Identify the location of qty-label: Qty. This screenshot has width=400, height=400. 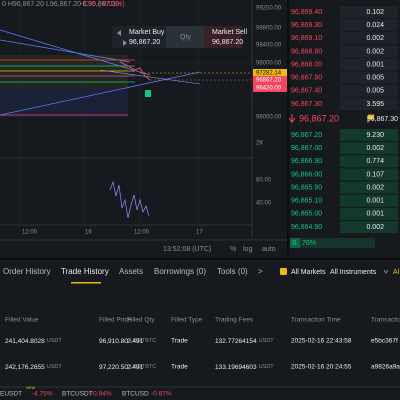
(185, 37).